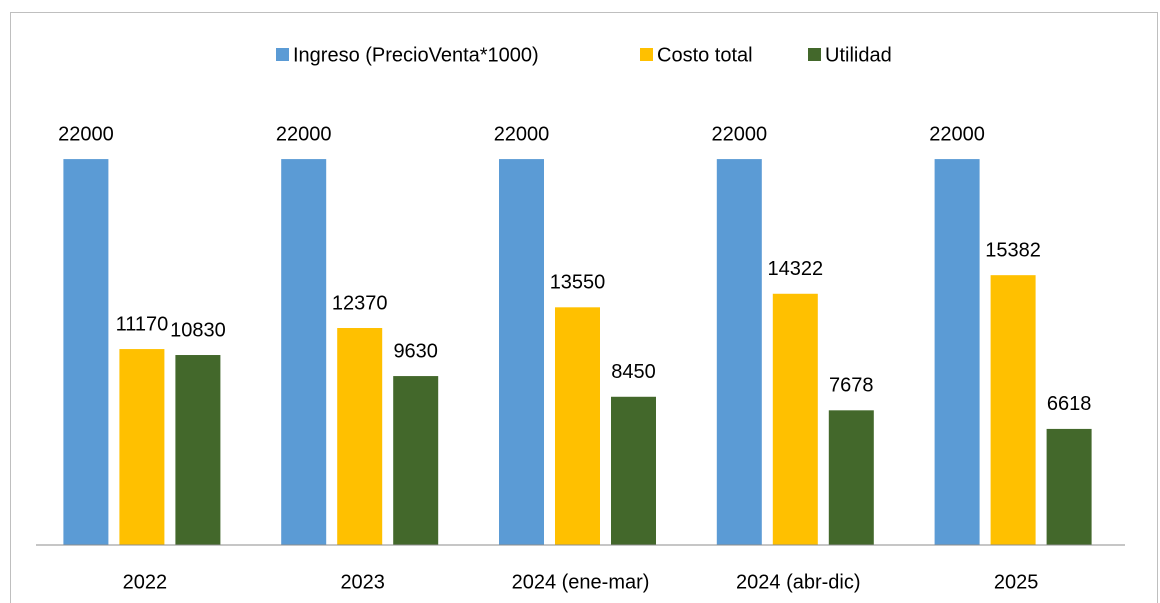 This screenshot has height=603, width=1160. What do you see at coordinates (578, 283) in the screenshot?
I see `data-label: 13550` at bounding box center [578, 283].